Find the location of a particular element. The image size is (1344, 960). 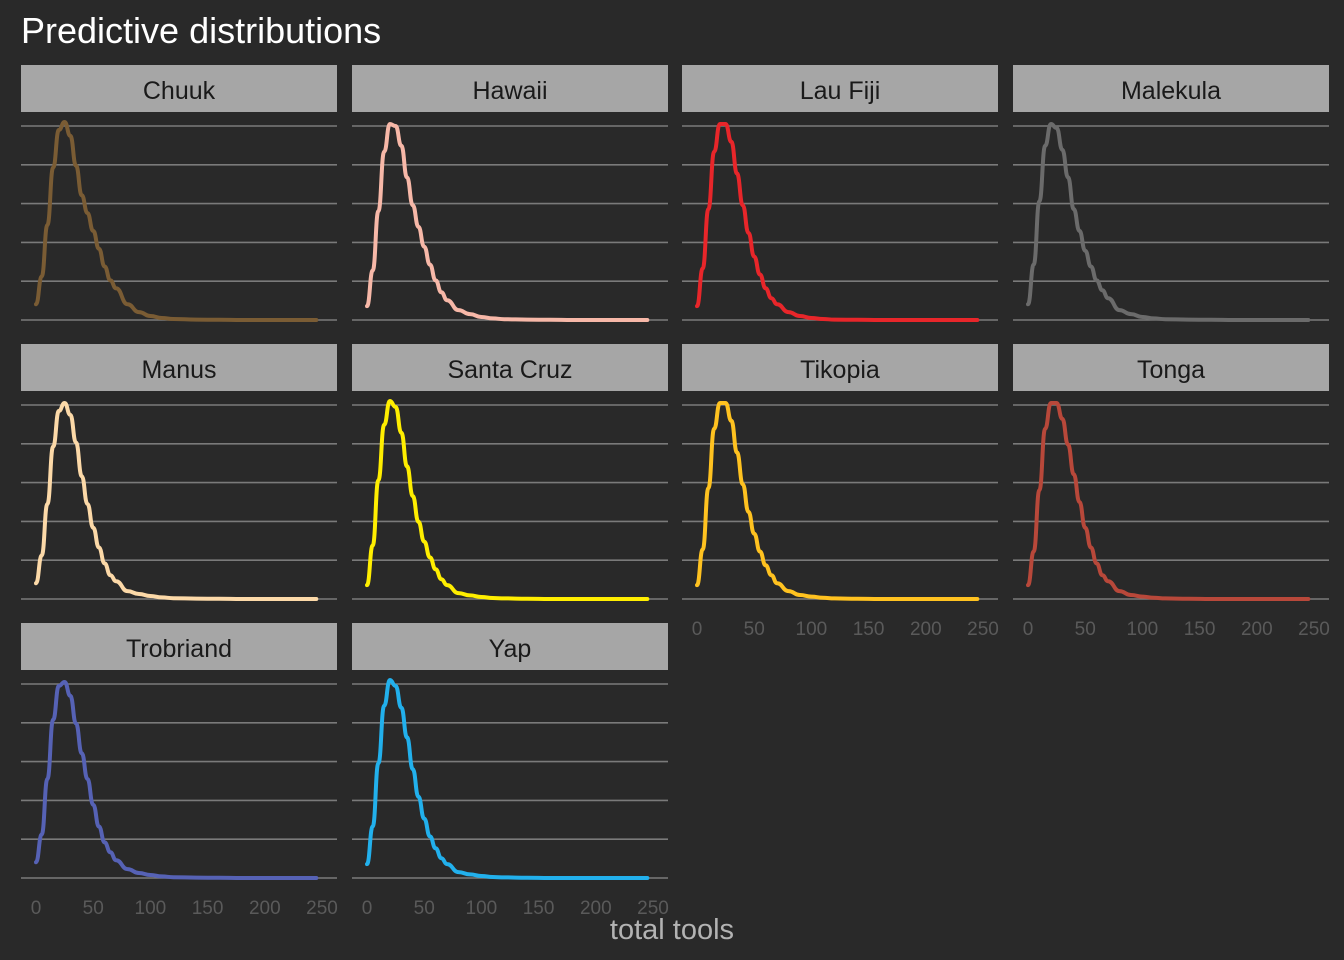

series-line-hawaii is located at coordinates (507, 222).